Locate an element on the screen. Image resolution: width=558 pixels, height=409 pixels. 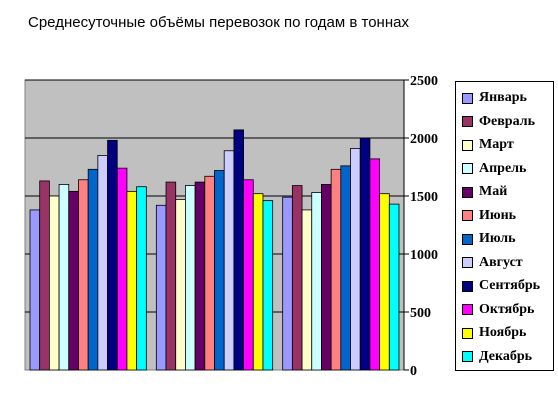
legend-label: Июнь is located at coordinates (498, 215).